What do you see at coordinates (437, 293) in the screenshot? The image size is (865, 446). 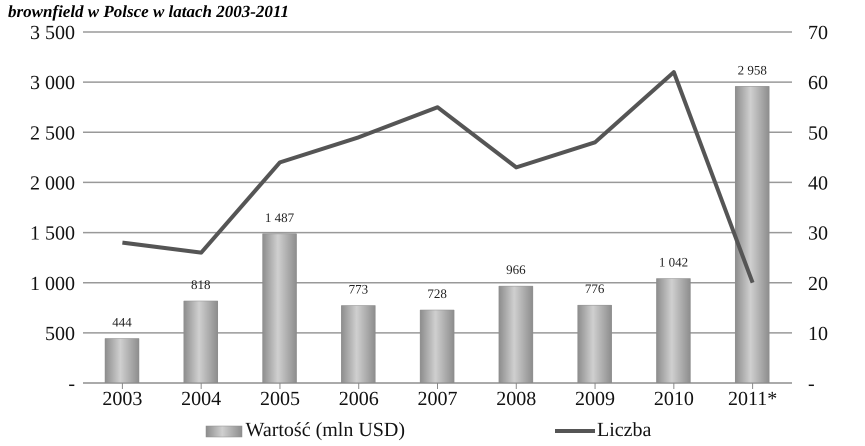 I see `data-label: 728` at bounding box center [437, 293].